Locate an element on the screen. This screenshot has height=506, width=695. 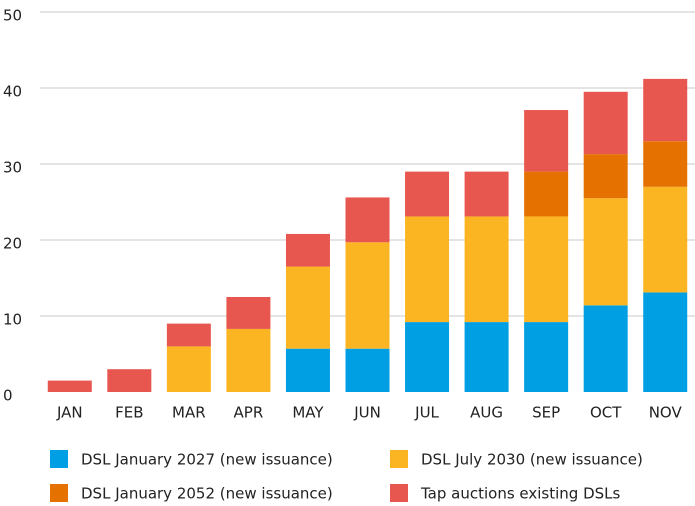
x-tick-label: MAY is located at coordinates (308, 413).